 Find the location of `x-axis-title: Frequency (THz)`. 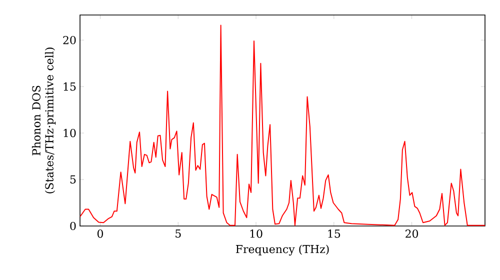

x-axis-title: Frequency (THz) is located at coordinates (282, 250).